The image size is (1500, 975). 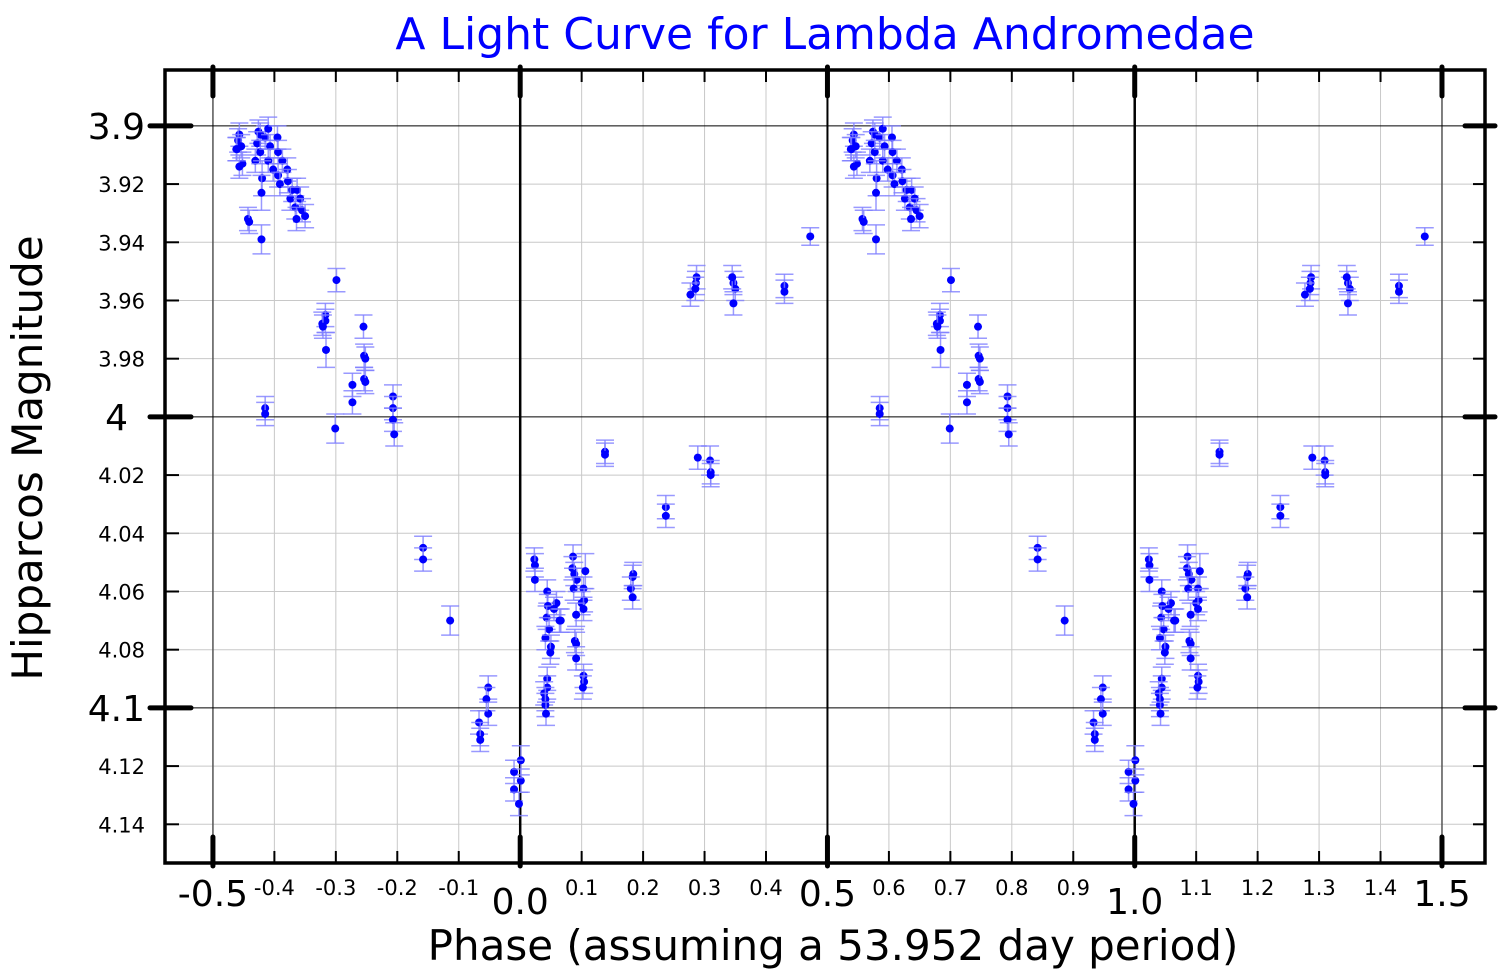 I want to click on x-minor-tick-label: -0.3, so click(x=335, y=888).